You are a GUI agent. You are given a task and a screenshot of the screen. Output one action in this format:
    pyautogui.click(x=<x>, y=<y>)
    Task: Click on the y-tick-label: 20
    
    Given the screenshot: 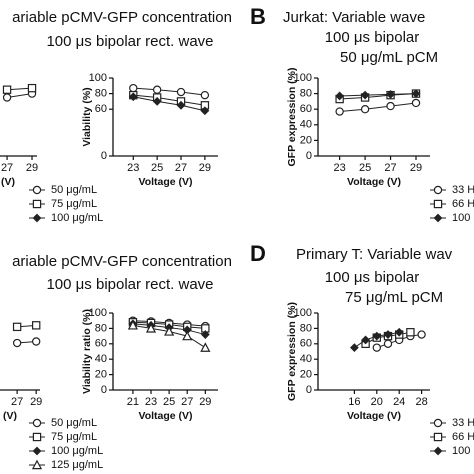 What is the action you would take?
    pyautogui.click(x=306, y=140)
    